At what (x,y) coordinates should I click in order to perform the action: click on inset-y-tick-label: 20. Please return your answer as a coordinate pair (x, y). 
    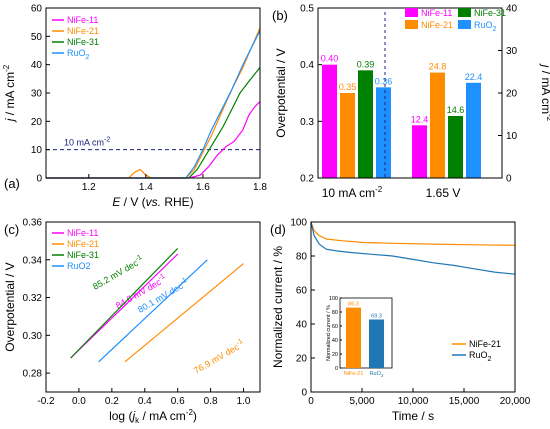
    Looking at the image, I should click on (335, 355).